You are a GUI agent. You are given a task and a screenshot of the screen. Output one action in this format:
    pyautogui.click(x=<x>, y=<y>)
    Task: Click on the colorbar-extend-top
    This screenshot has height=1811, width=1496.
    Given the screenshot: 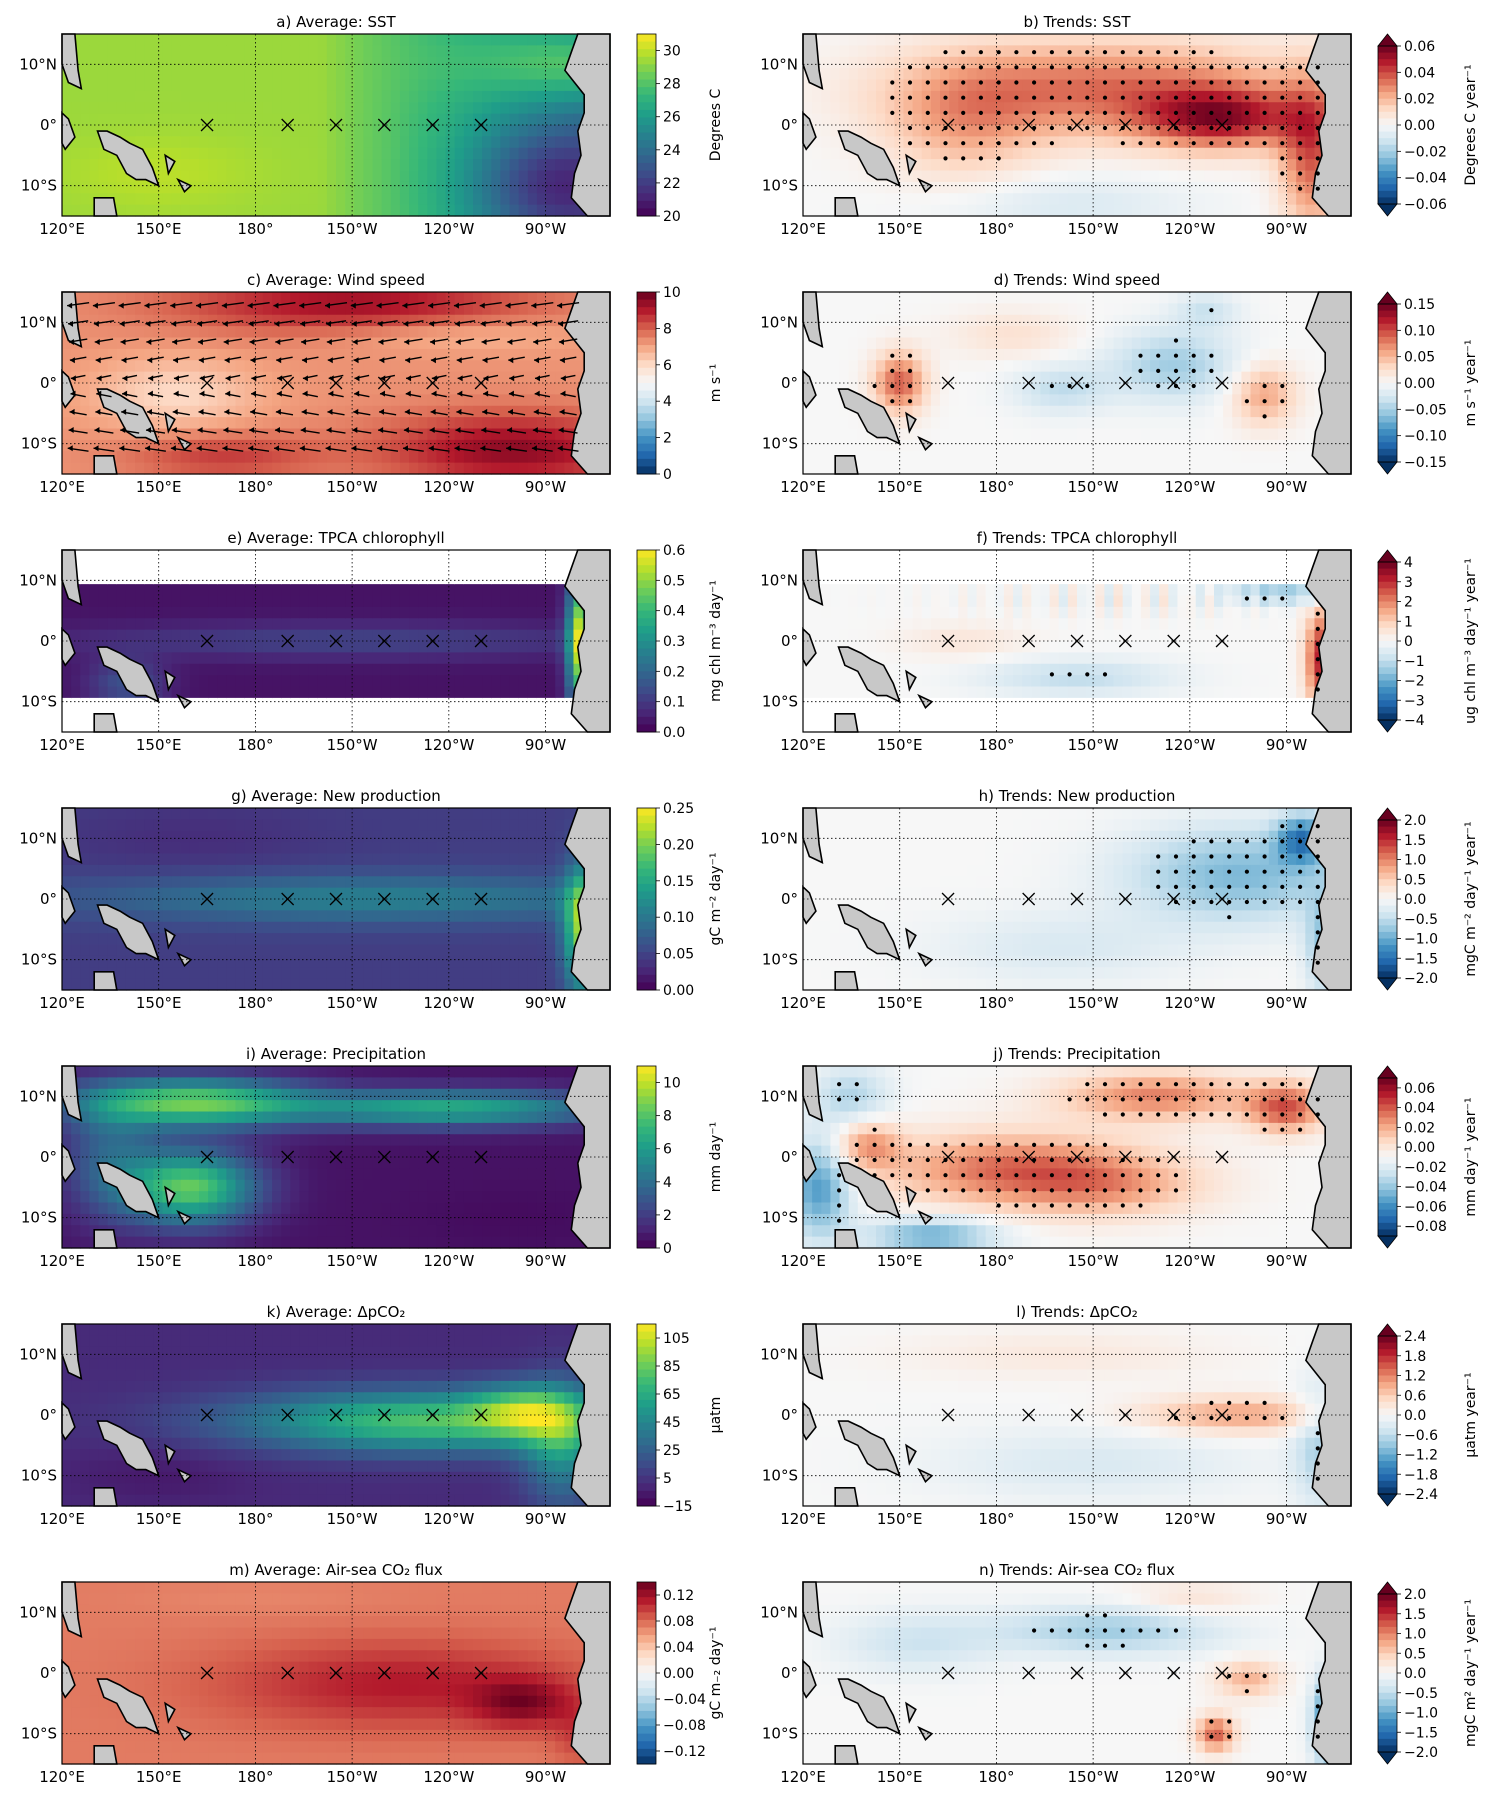 What is the action you would take?
    pyautogui.click(x=1387, y=298)
    